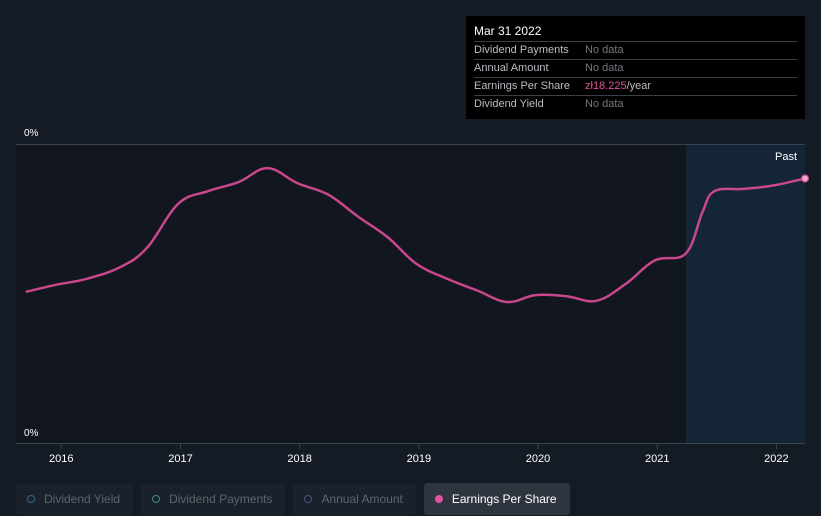 Image resolution: width=821 pixels, height=516 pixels. I want to click on tooltip-row-annual-amount: Annual Amount No data, so click(635, 69).